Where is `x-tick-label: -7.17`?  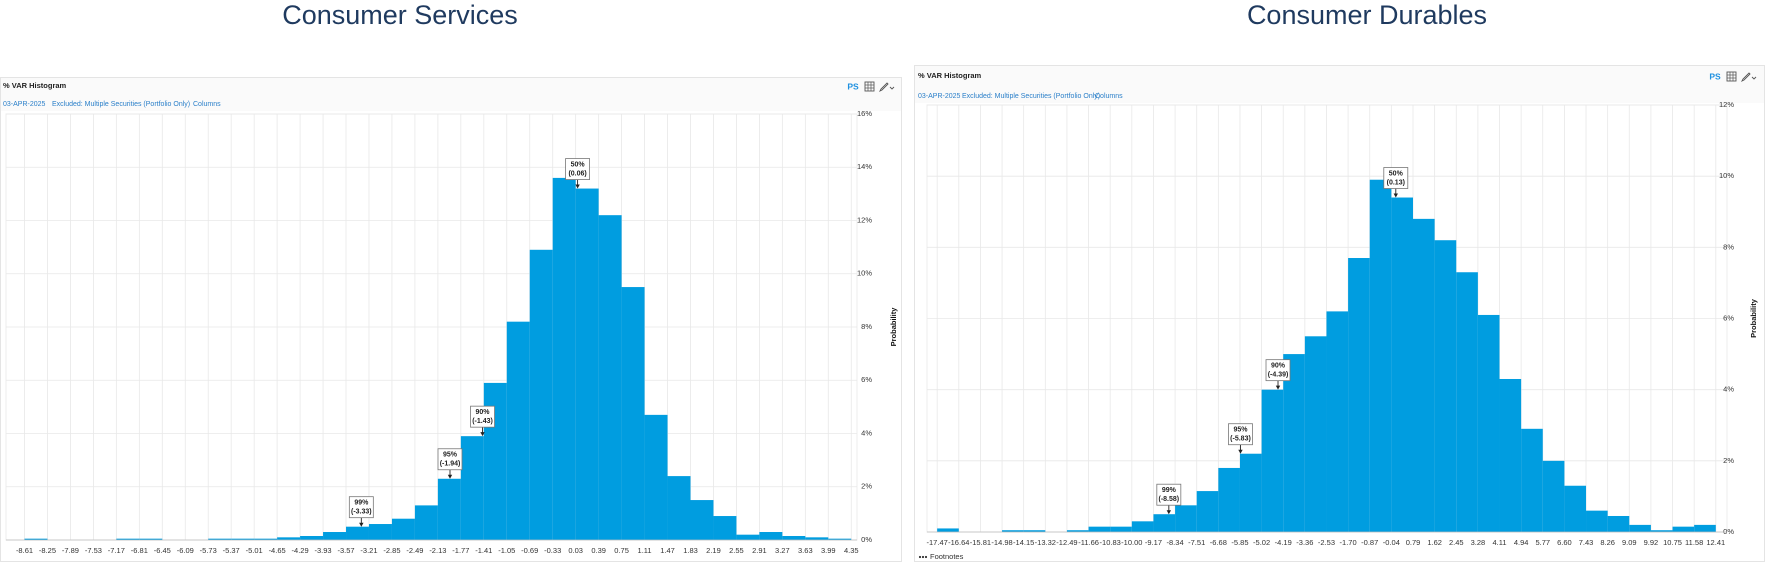 x-tick-label: -7.17 is located at coordinates (116, 550).